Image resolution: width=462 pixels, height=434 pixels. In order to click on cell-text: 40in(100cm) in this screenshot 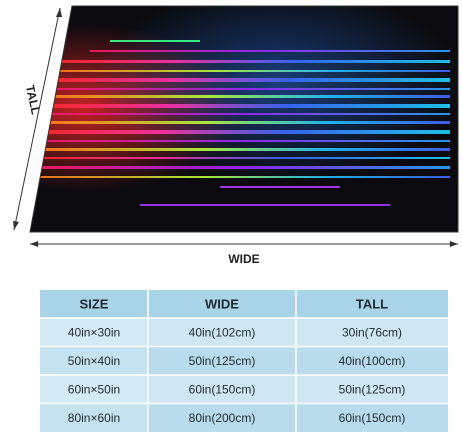, I will do `click(372, 361)`.